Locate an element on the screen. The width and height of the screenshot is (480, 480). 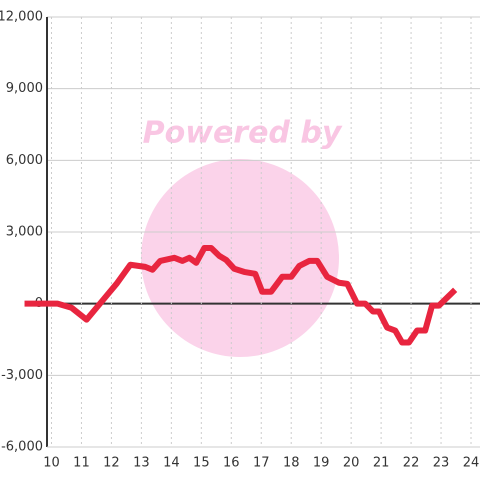
x-tick-label: 12 is located at coordinates (111, 463).